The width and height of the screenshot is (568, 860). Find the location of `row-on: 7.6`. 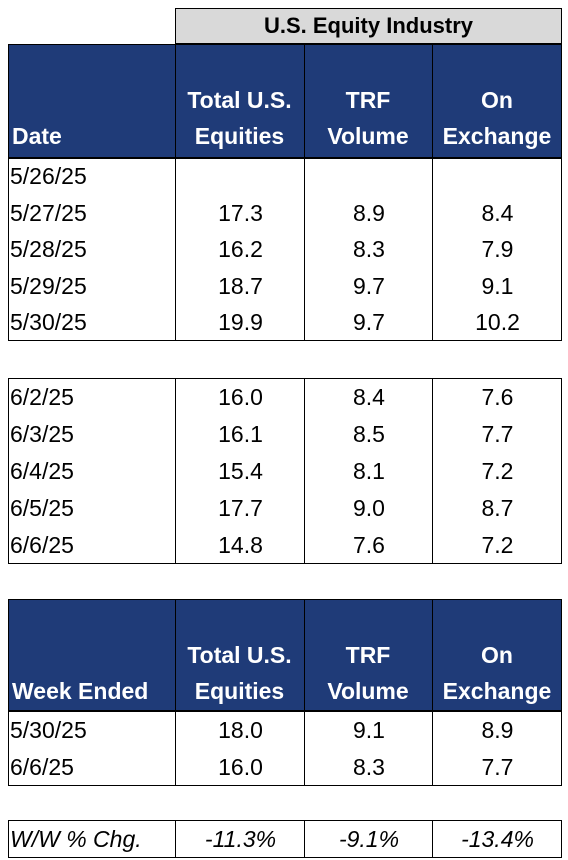

row-on: 7.6 is located at coordinates (497, 397).